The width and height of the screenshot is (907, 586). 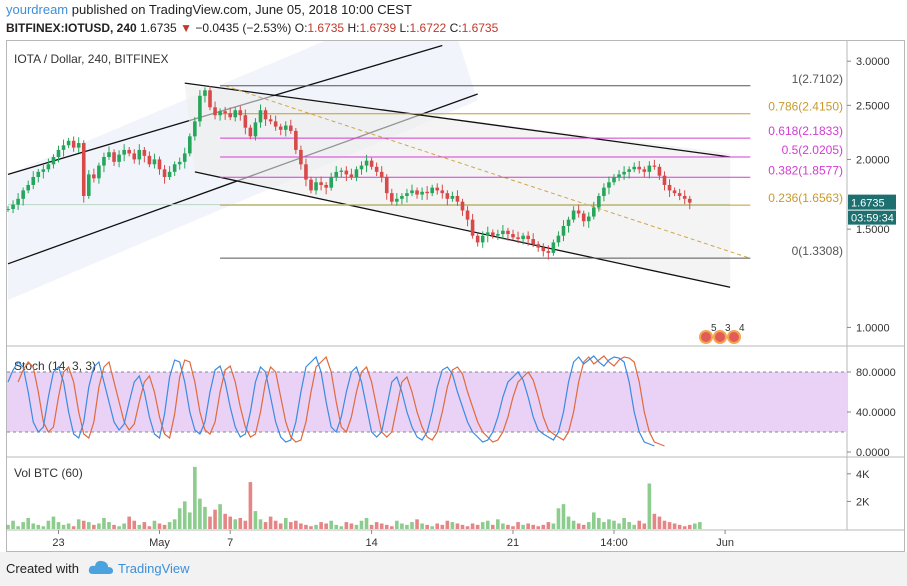 I want to click on price-tick-label: 2.5000, so click(x=873, y=106).